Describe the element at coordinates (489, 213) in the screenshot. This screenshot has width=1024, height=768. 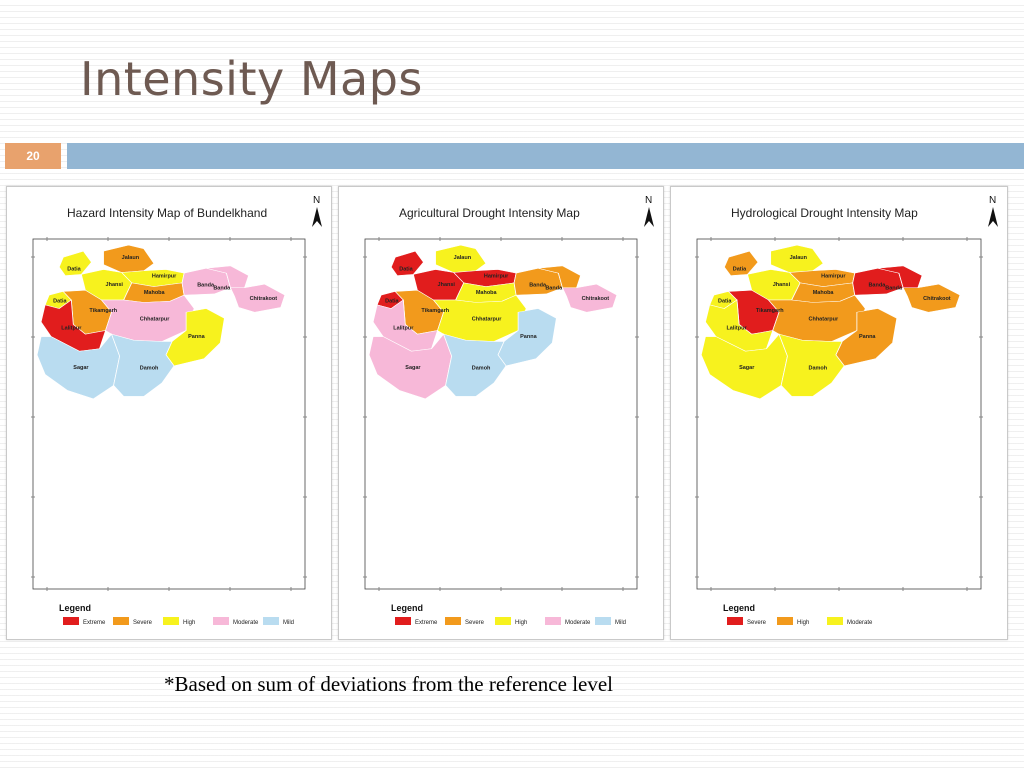
I see `map-title: Agricultural Drought Intensity Map` at that location.